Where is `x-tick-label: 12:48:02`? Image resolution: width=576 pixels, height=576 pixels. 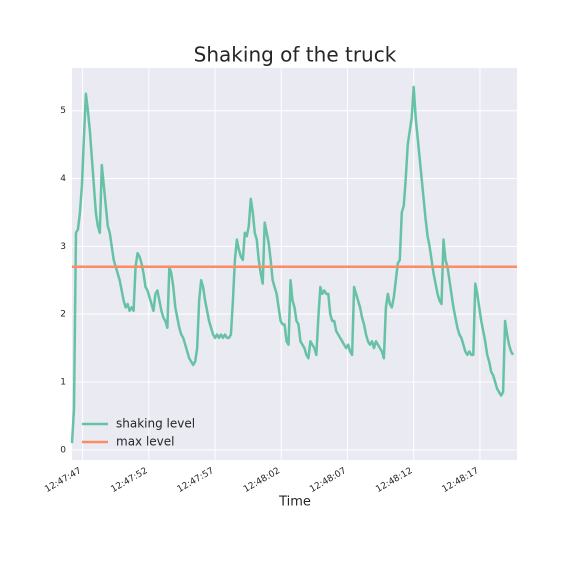
x-tick-label: 12:48:02 is located at coordinates (262, 480).